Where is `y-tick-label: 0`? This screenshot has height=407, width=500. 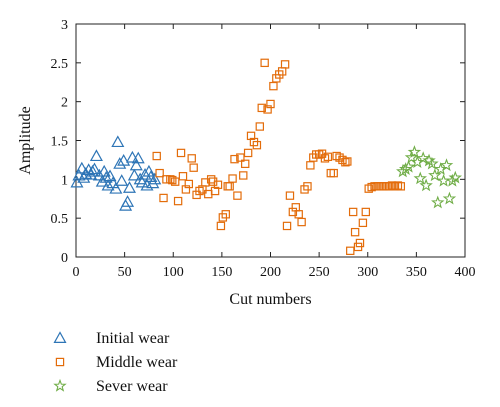 y-tick-label: 0 is located at coordinates (64, 258).